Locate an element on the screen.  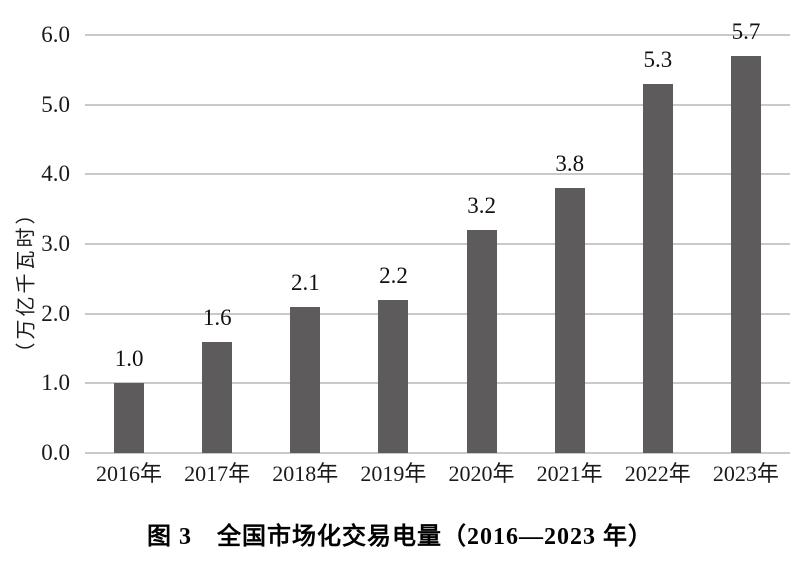
bar-value-label: 2.1 is located at coordinates (305, 282).